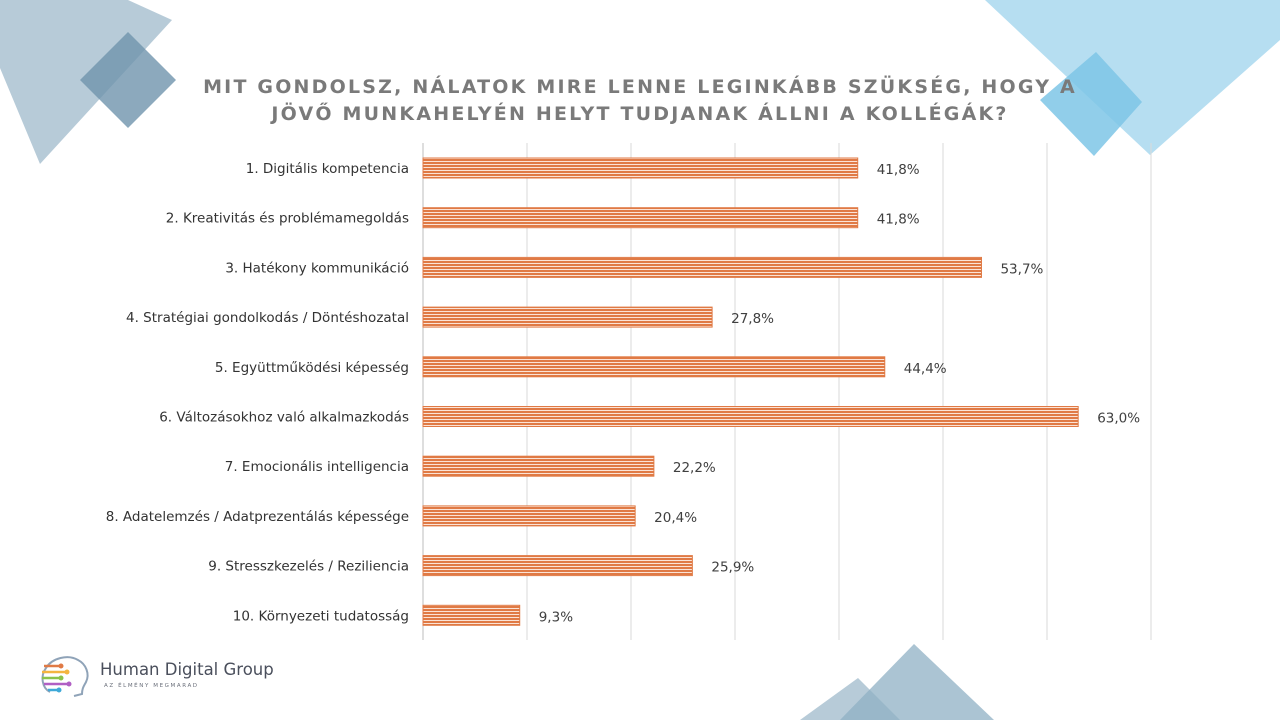 The height and width of the screenshot is (720, 1280). Describe the element at coordinates (556, 617) in the screenshot. I see `value-label: 9,3%` at that location.